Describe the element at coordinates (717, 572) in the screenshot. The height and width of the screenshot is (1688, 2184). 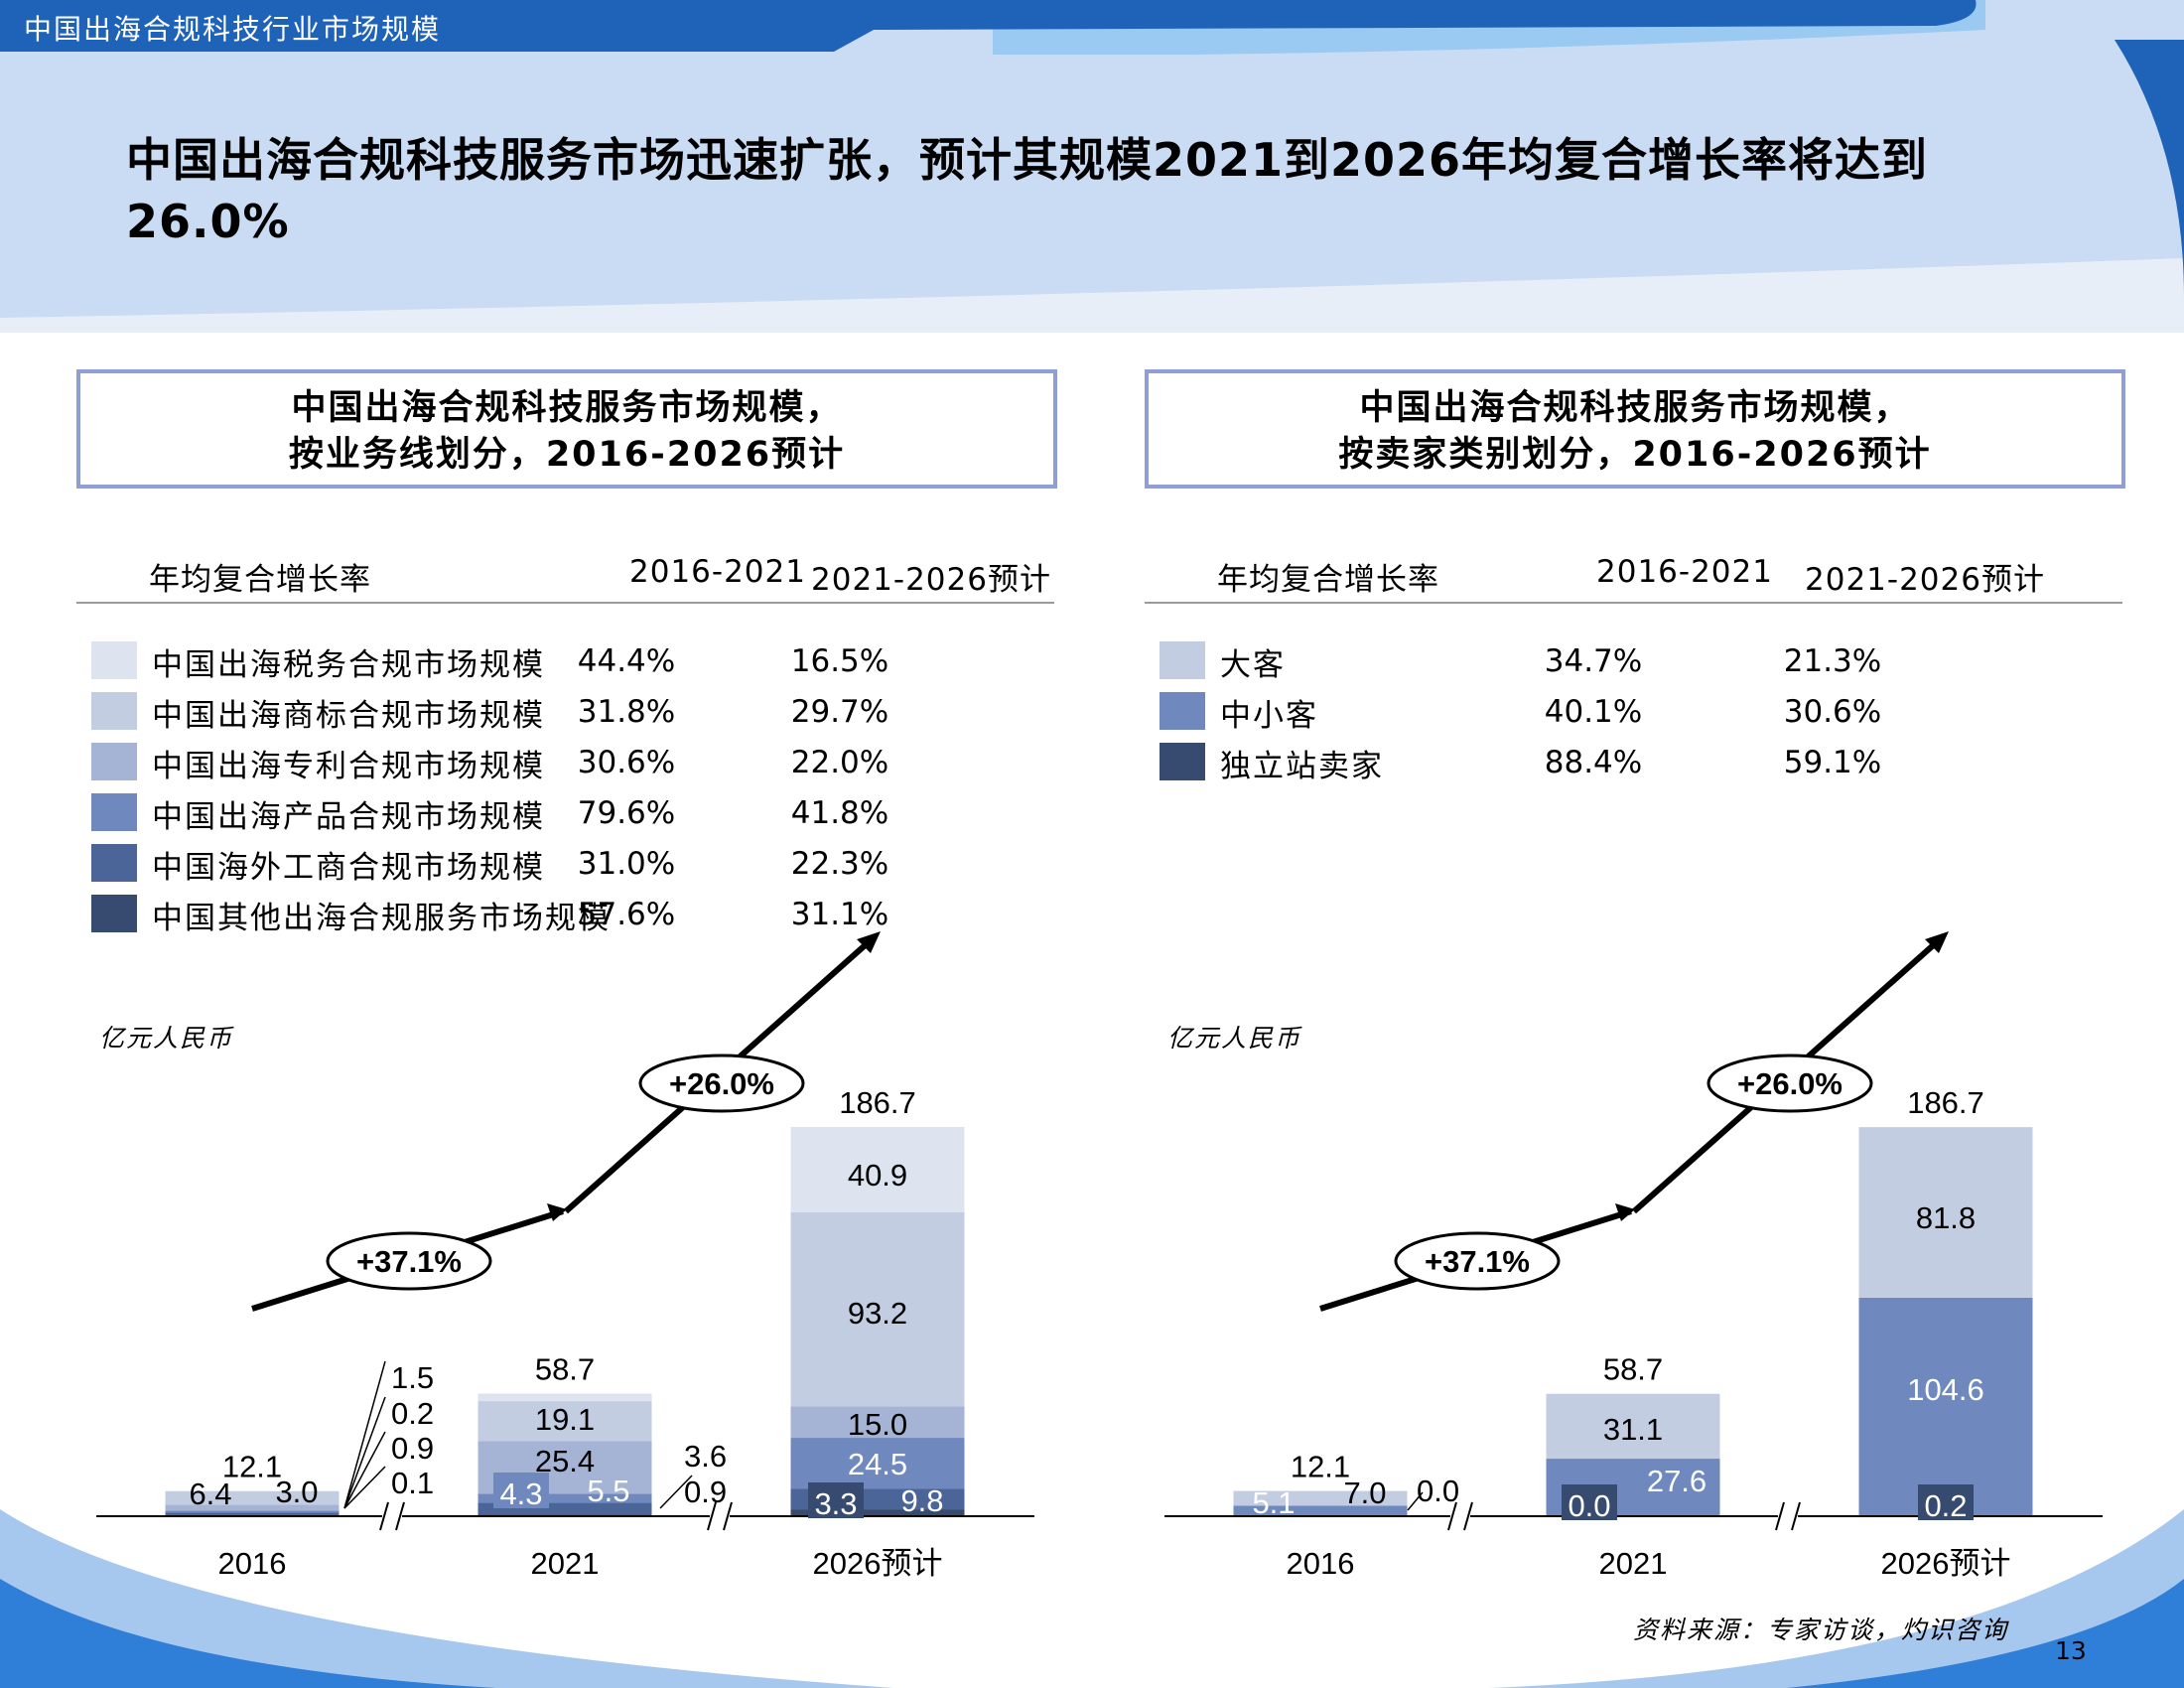
I see `left-cagr-period1: 2016-2021` at that location.